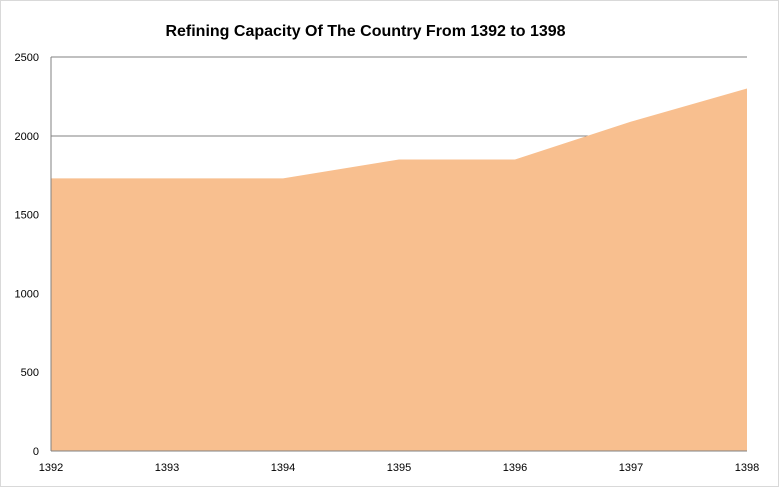 The image size is (779, 487). Describe the element at coordinates (631, 468) in the screenshot. I see `x-tick-label: 1397` at that location.